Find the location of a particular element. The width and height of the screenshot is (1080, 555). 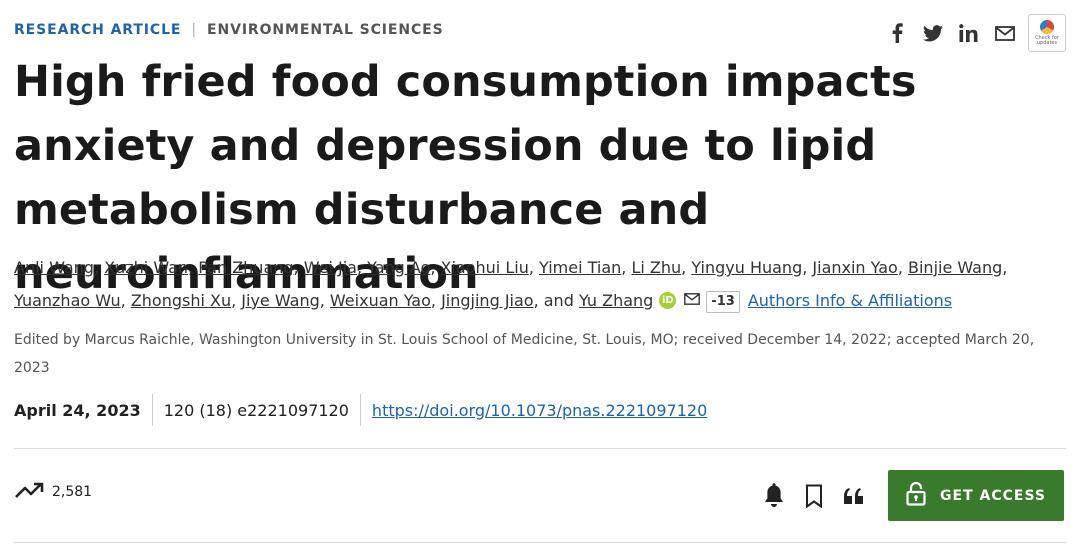

article-section: RESEARCH ARTICLE | ENVIRONMENTAL SCIENCES is located at coordinates (229, 30).